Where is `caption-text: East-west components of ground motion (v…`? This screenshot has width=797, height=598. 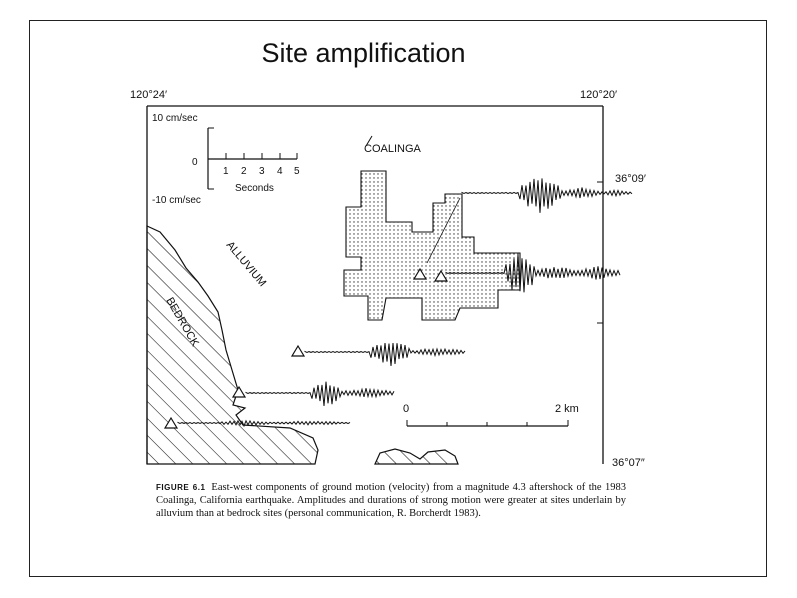
caption-text: East-west components of ground motion (v… is located at coordinates (391, 500).